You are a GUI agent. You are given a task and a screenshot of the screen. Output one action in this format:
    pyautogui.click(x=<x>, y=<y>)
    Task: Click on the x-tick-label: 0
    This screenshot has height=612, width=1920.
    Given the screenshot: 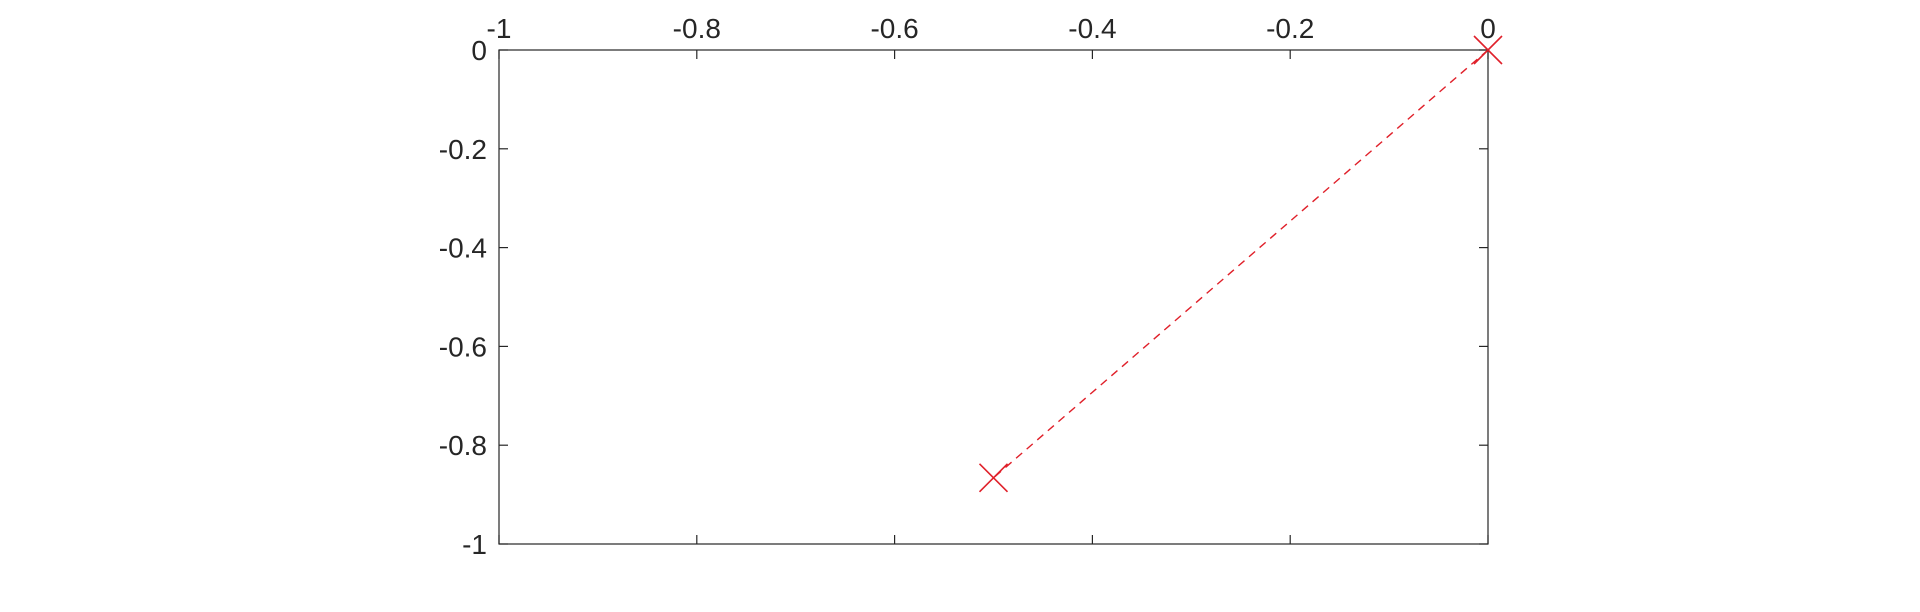 What is the action you would take?
    pyautogui.click(x=1488, y=28)
    